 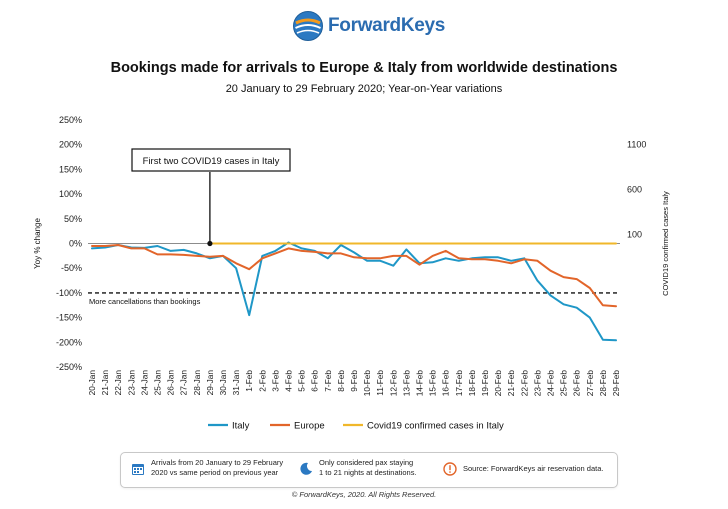 I want to click on annotation-text: First two COVID19 cases in Italy, so click(x=211, y=161).